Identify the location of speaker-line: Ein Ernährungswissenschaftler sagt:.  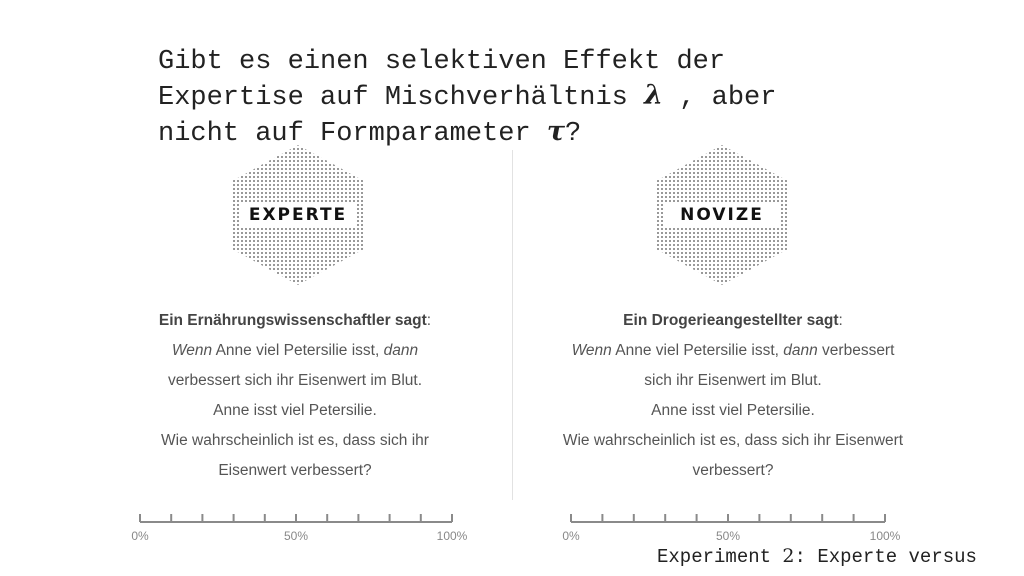
(295, 321).